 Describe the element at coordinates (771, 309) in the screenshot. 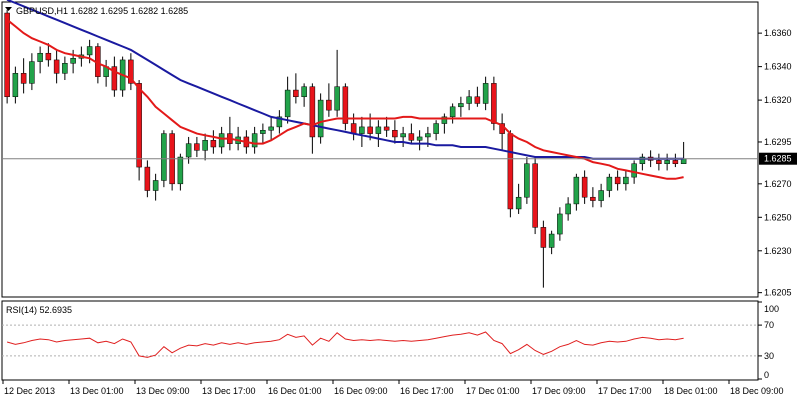

I see `rsi-tick-label: 100` at that location.